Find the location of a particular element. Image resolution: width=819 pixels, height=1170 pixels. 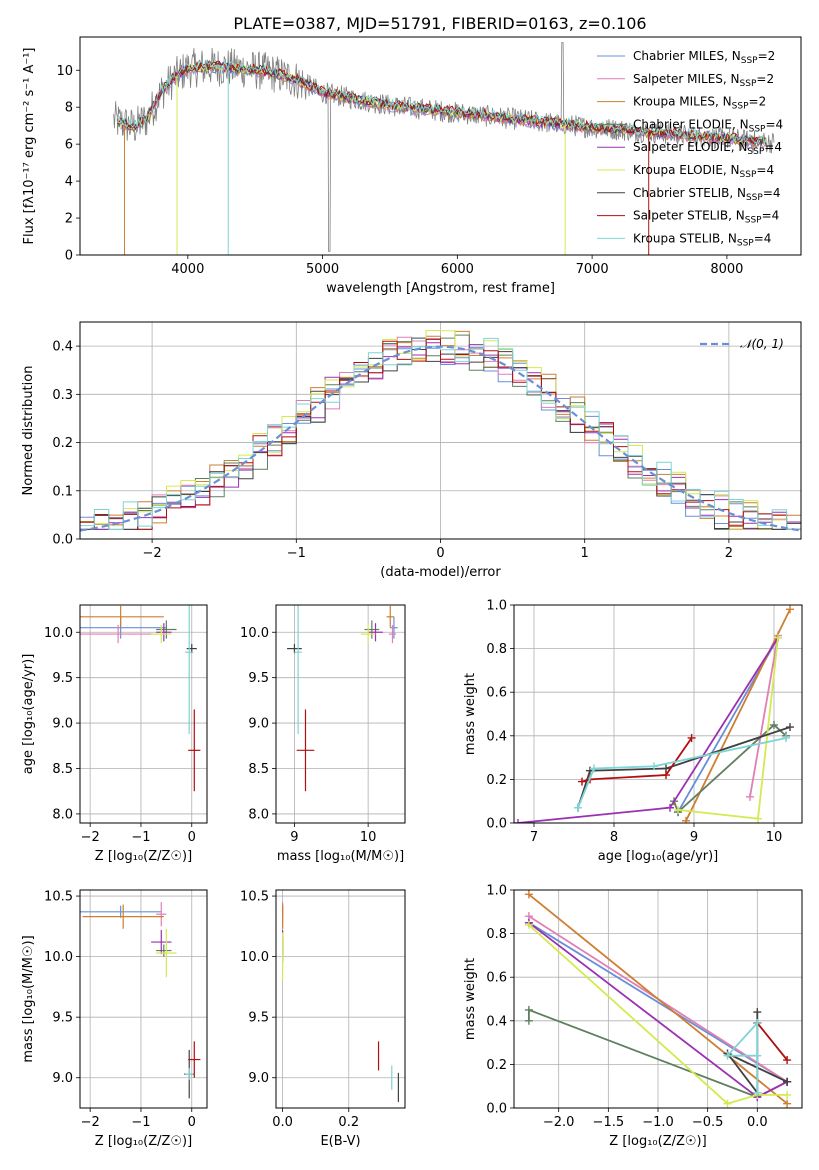

legend-label: Chabrier MILES, NSSP=2 is located at coordinates (704, 57).